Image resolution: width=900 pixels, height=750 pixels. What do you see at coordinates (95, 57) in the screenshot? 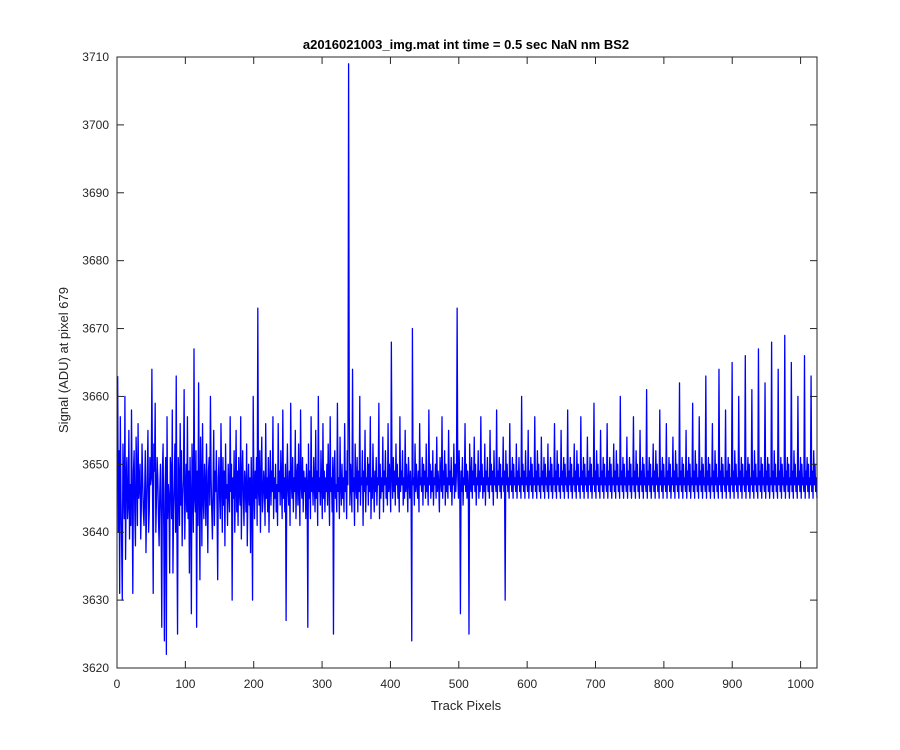
I see `y-tick-label: 3710` at bounding box center [95, 57].